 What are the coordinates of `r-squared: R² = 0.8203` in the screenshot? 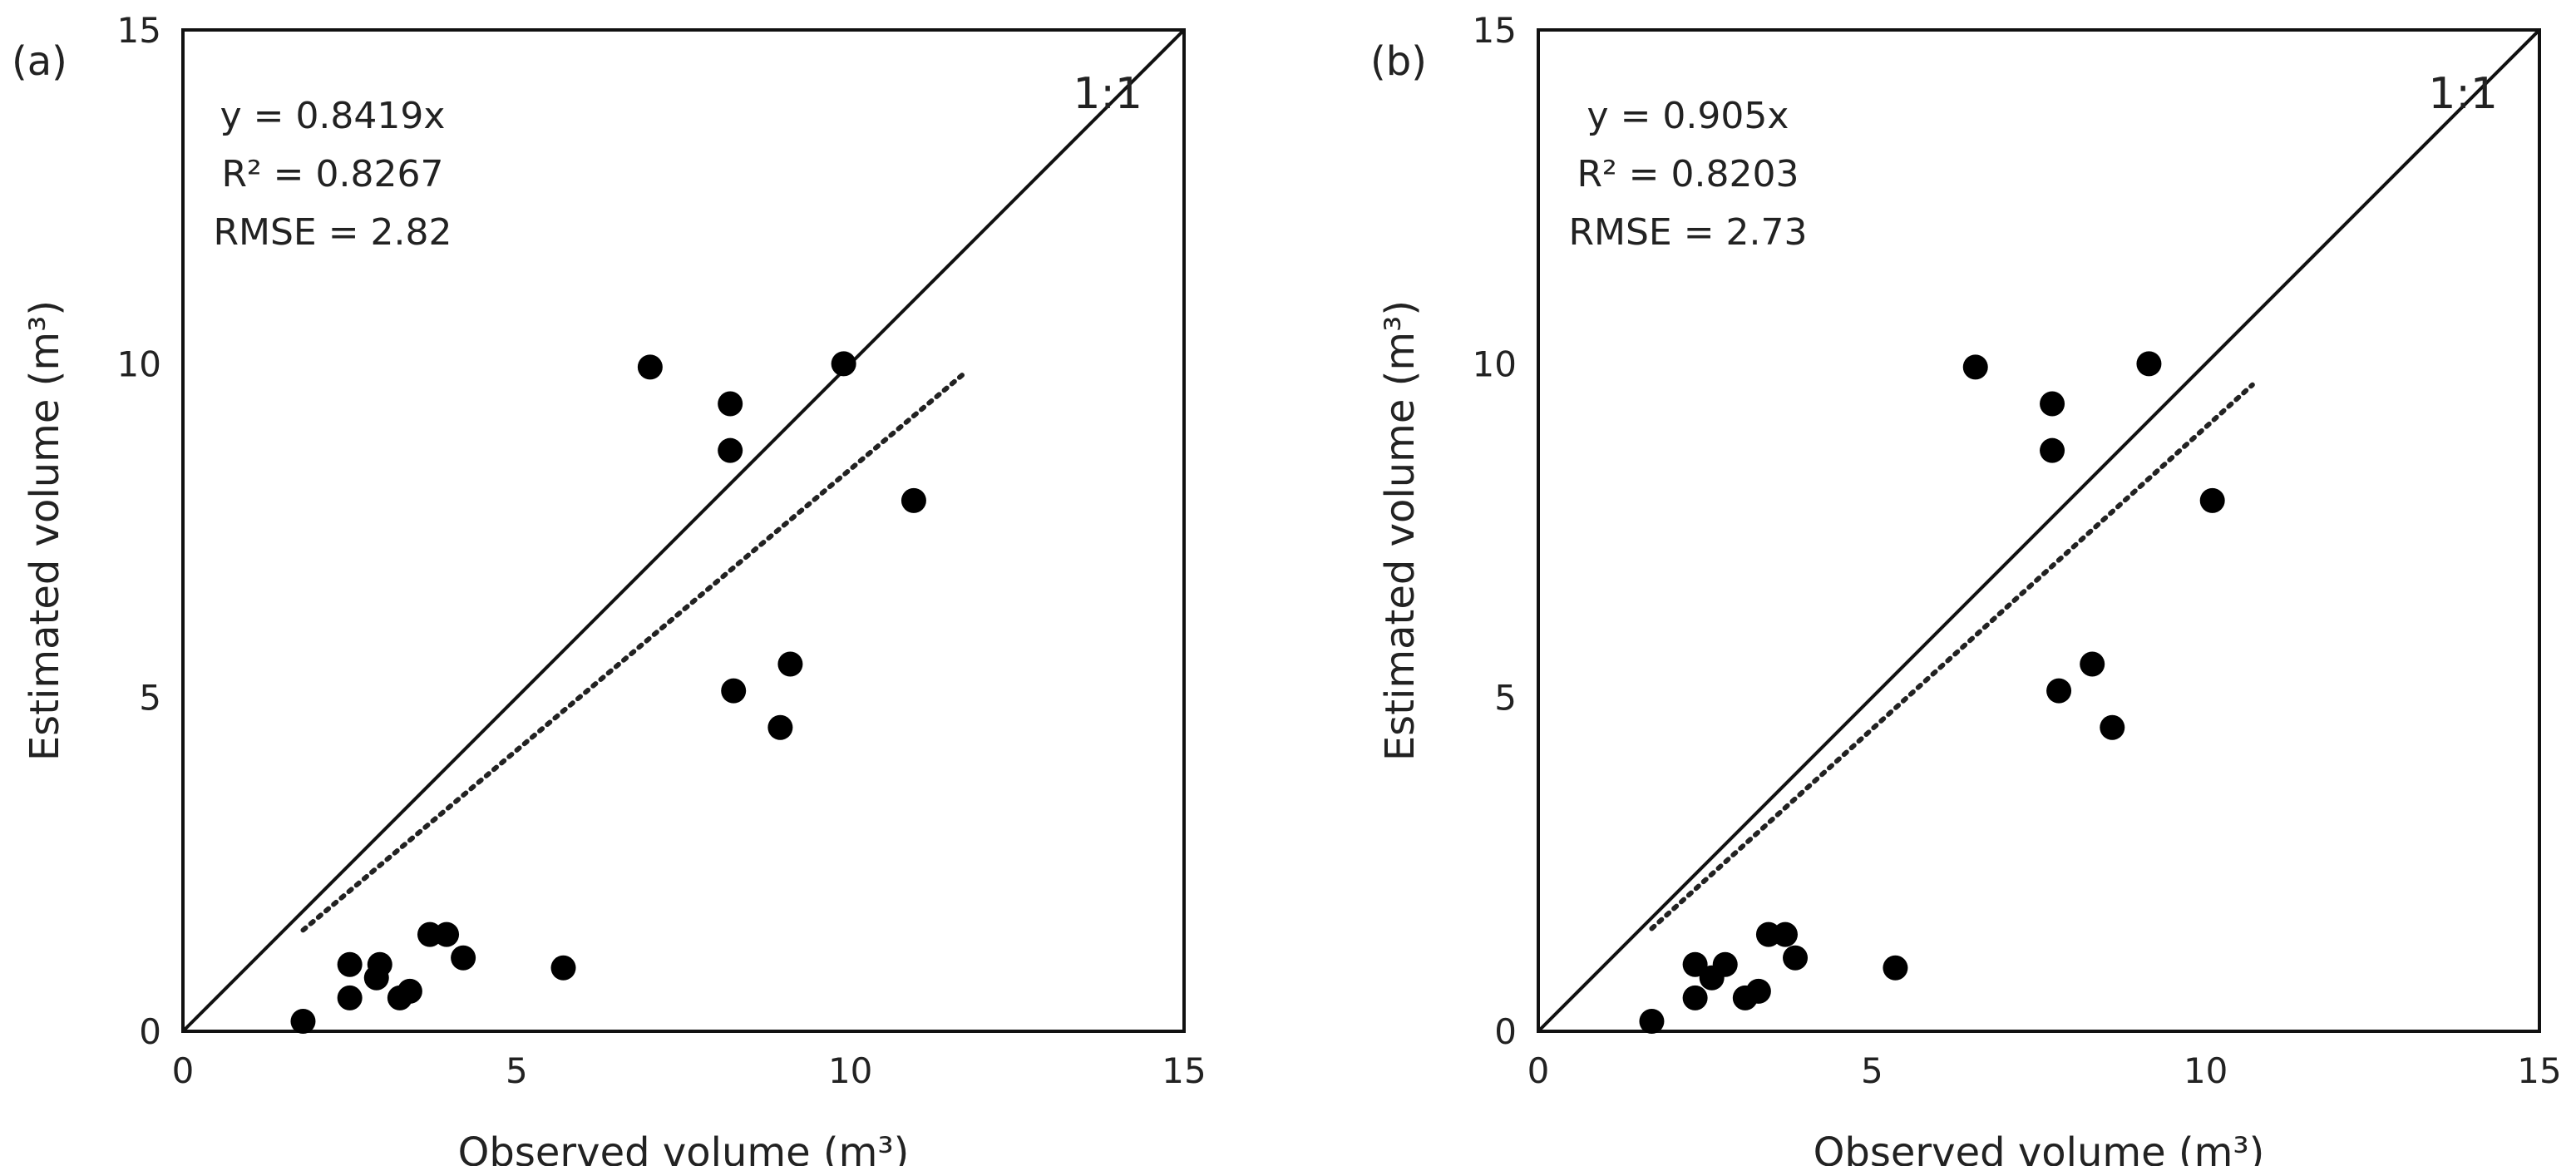 It's located at (1688, 174).